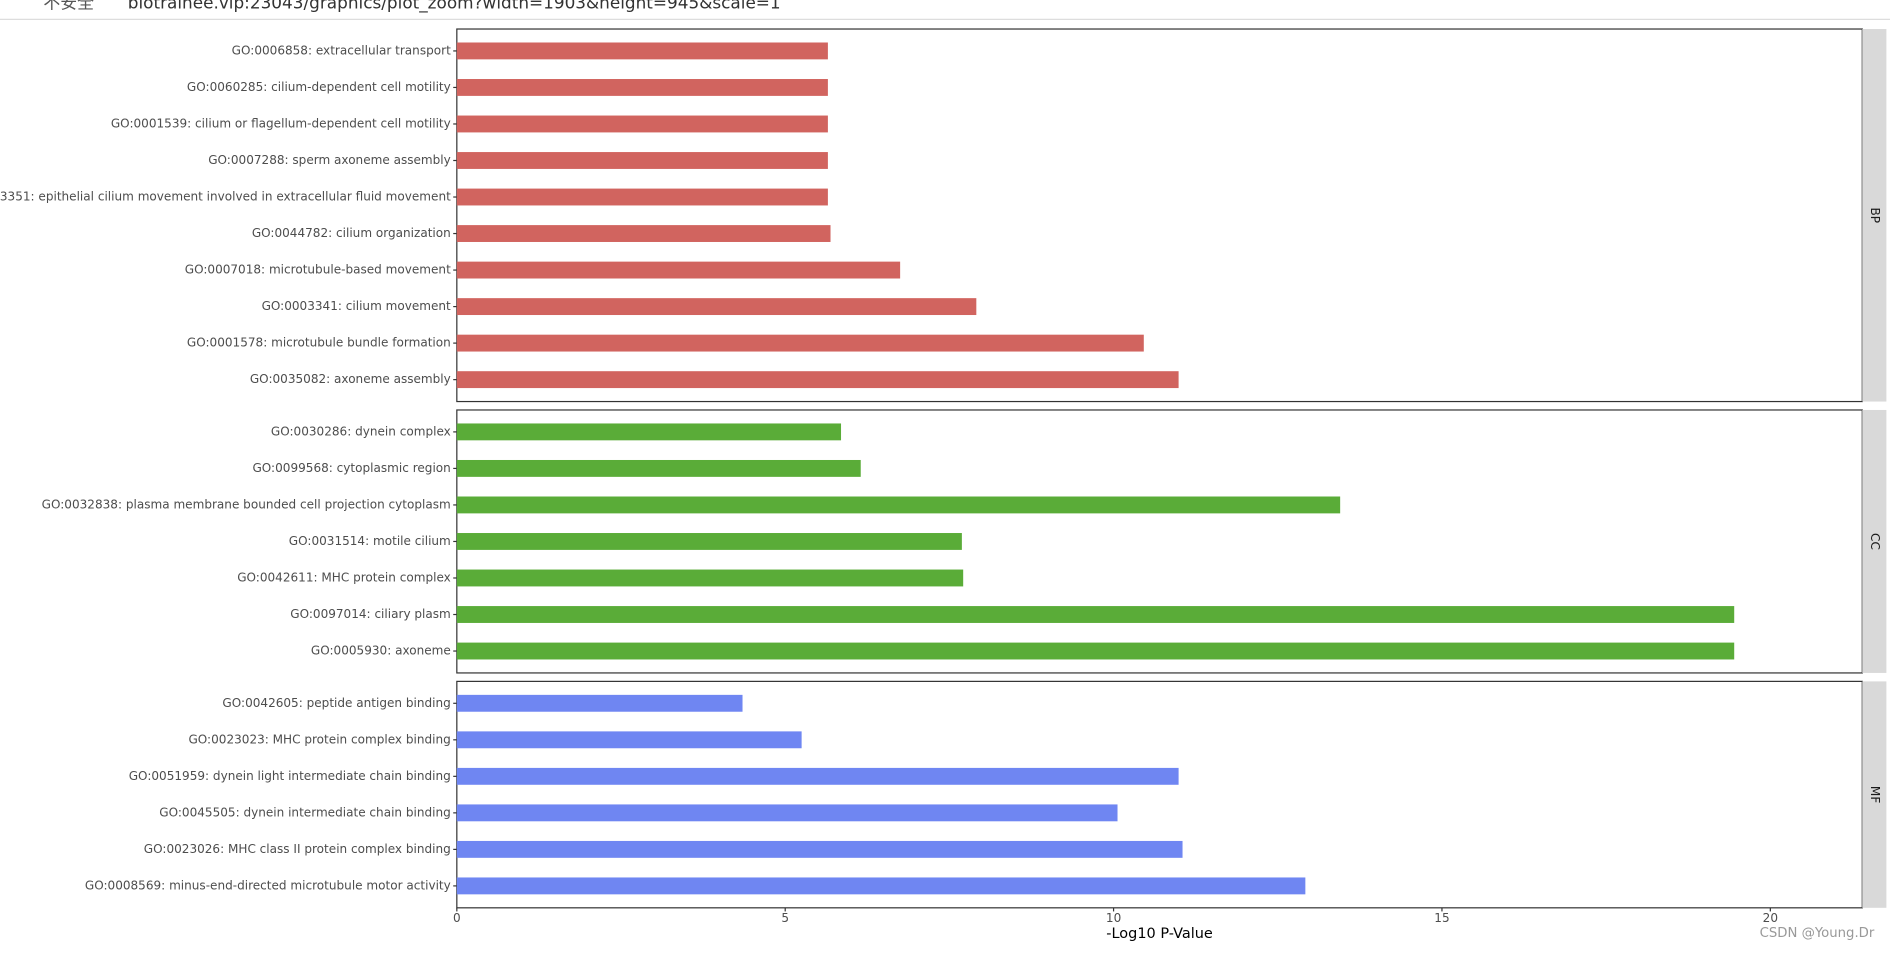  Describe the element at coordinates (318, 270) in the screenshot. I see `y-tick-label: GO:0007018: microtubule-based movement` at that location.